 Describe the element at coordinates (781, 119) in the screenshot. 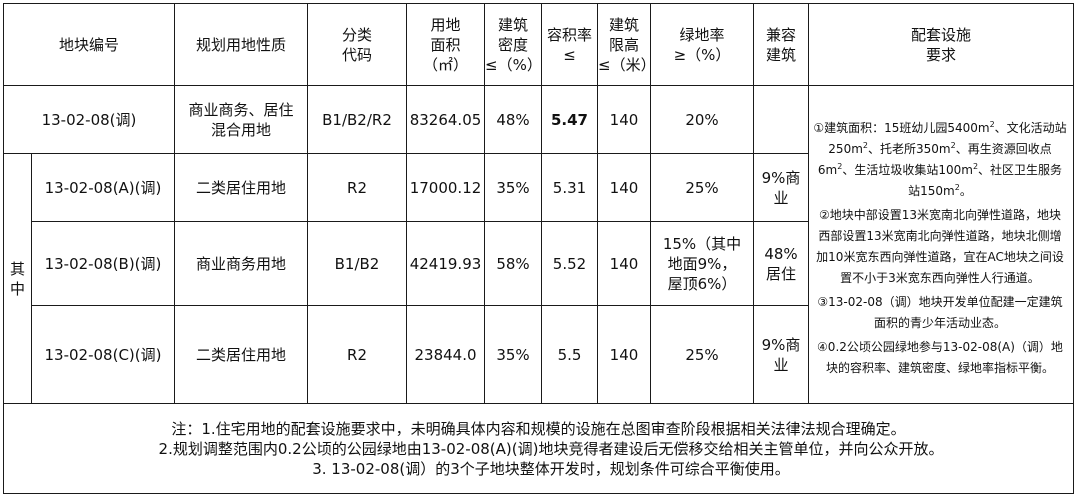

I see `compatible-value` at that location.